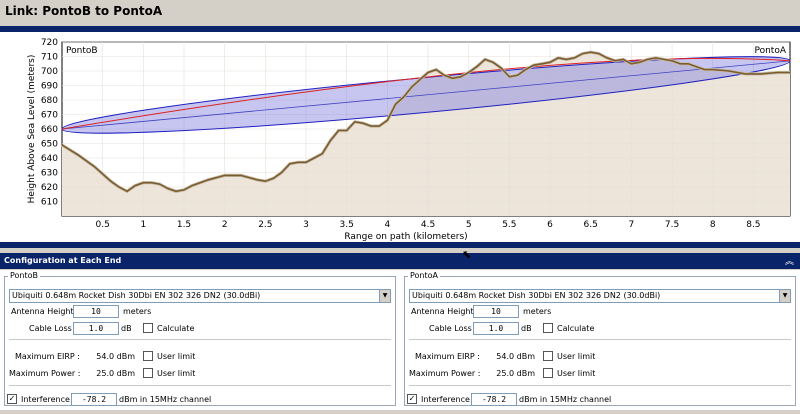  What do you see at coordinates (225, 225) in the screenshot?
I see `x-tick-label: 2` at bounding box center [225, 225].